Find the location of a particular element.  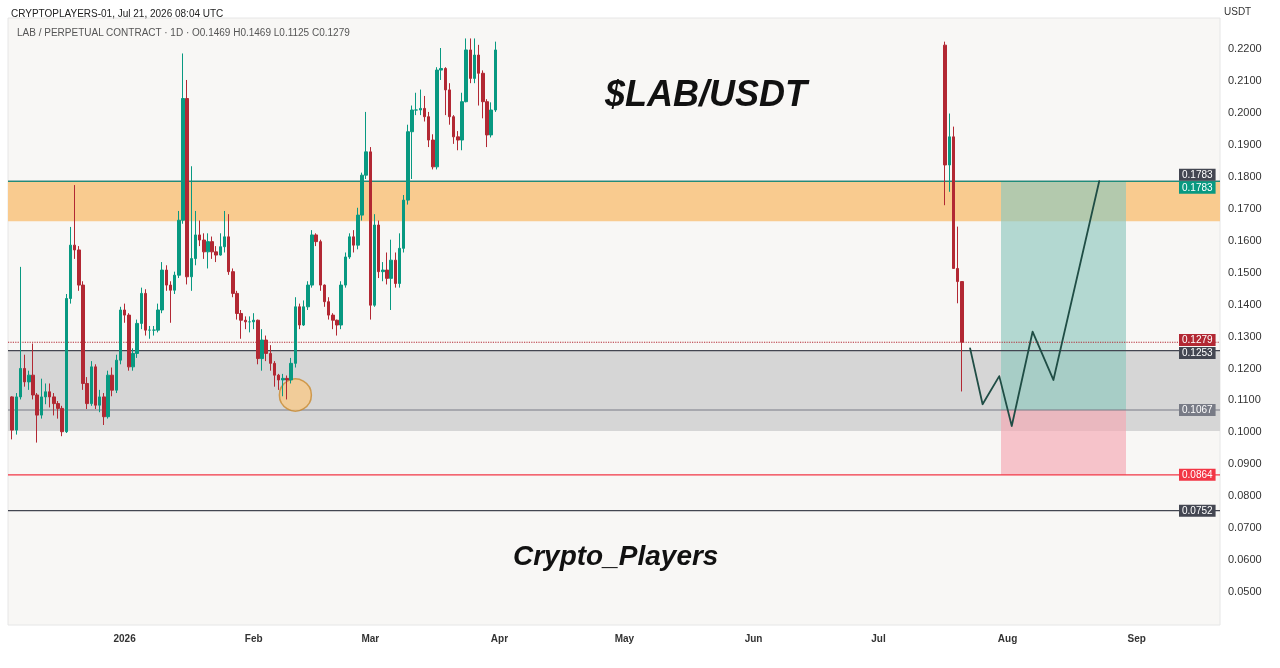

y-tick-label: 0.0500 is located at coordinates (1245, 591).